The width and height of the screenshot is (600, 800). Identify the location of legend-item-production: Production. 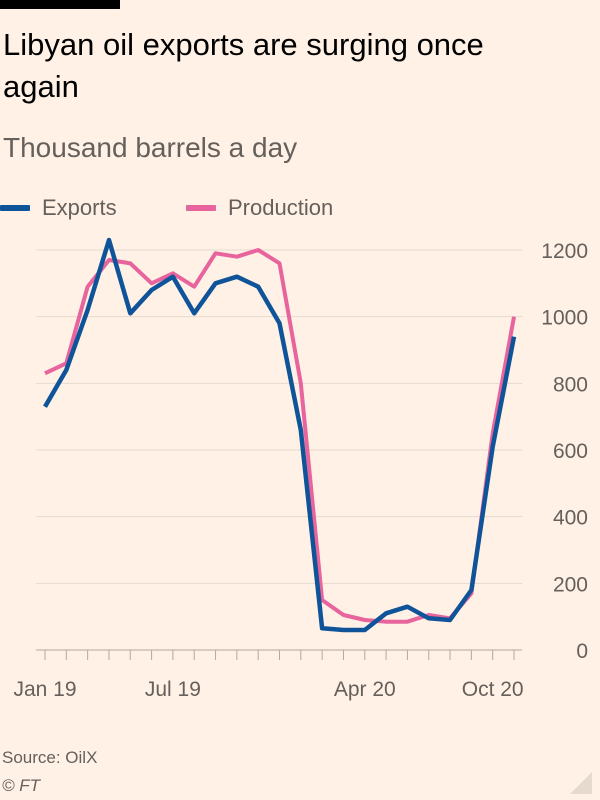
(259, 208).